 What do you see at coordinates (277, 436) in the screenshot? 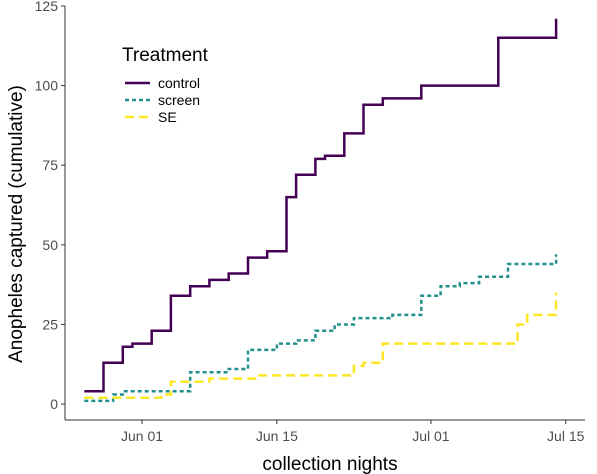
I see `x-tick-label: Jun 15` at bounding box center [277, 436].